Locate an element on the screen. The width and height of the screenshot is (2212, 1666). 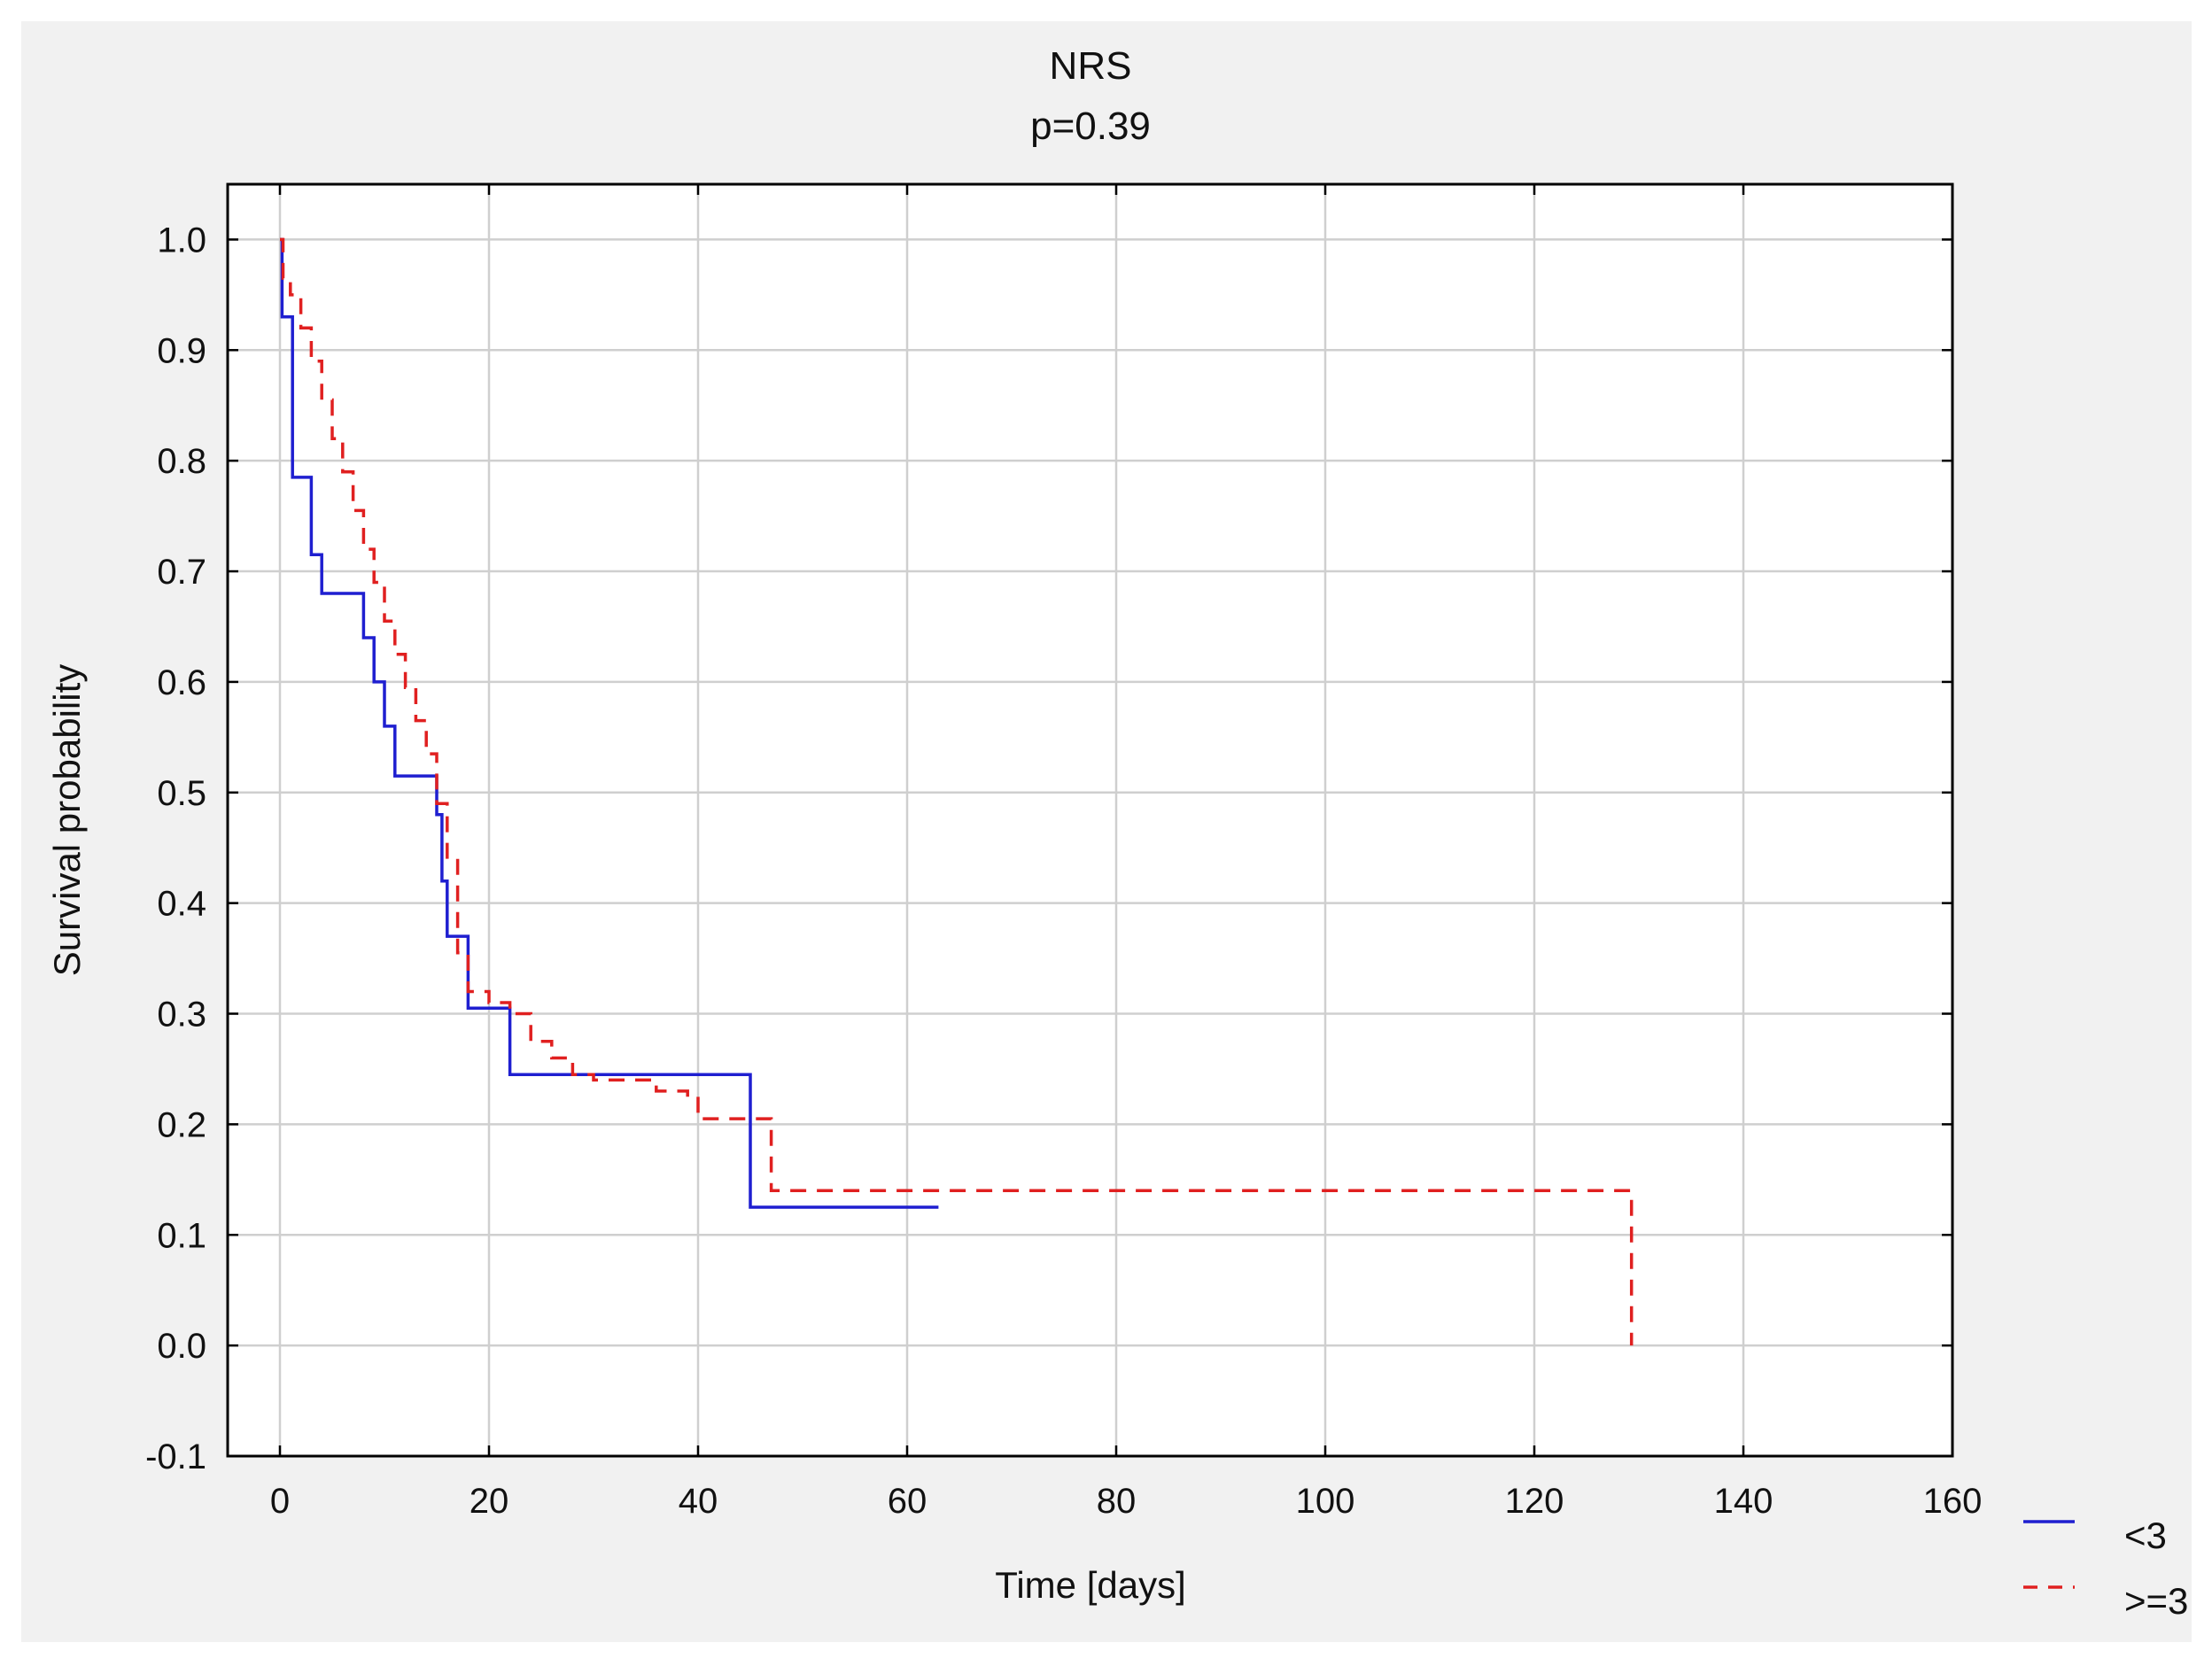
y-tick-label: 0.3 is located at coordinates (181, 1015).